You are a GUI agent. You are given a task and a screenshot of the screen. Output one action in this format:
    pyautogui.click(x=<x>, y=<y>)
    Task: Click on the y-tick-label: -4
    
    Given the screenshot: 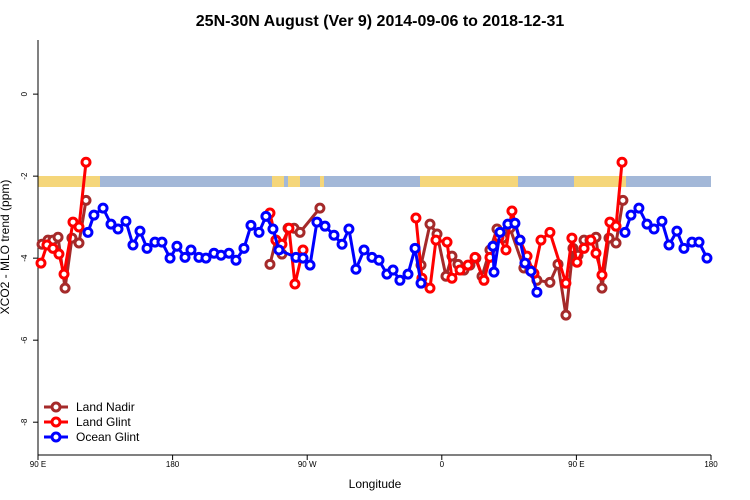 What is the action you would take?
    pyautogui.click(x=24, y=258)
    